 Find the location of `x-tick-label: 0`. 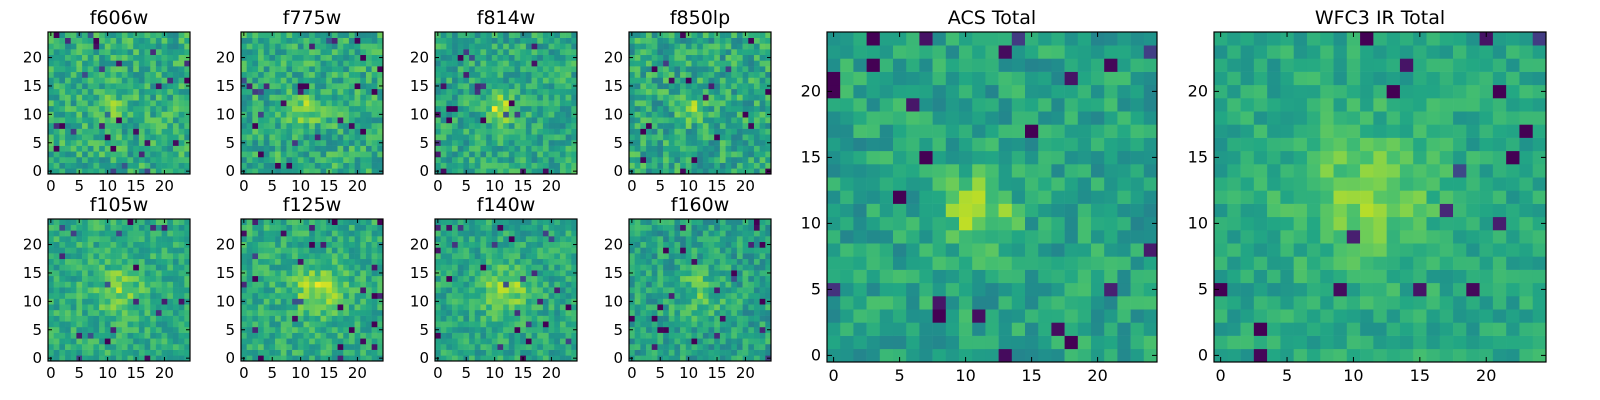

x-tick-label: 0 is located at coordinates (244, 373).